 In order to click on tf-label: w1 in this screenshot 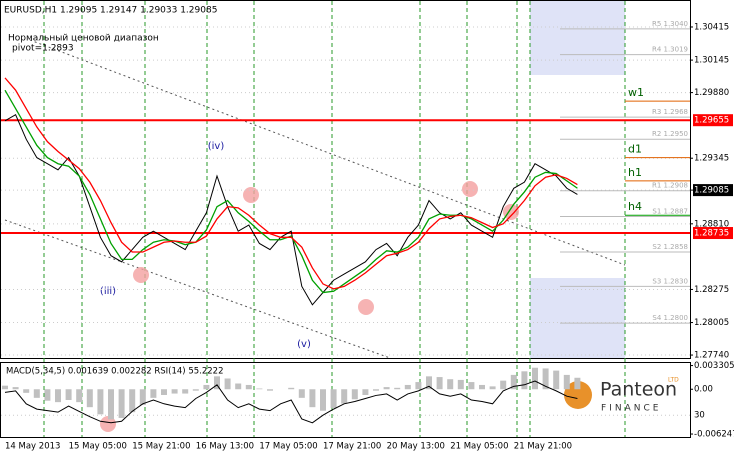, I will do `click(636, 92)`.